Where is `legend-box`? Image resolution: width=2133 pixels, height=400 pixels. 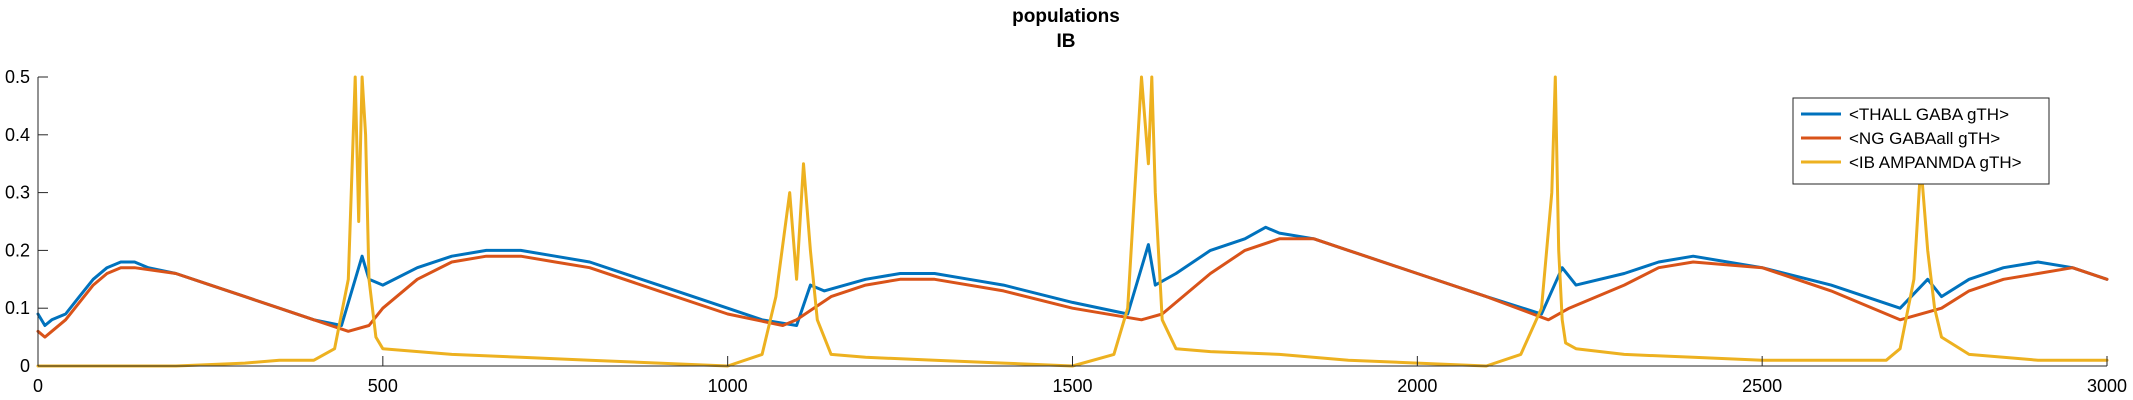
legend-box is located at coordinates (1921, 141).